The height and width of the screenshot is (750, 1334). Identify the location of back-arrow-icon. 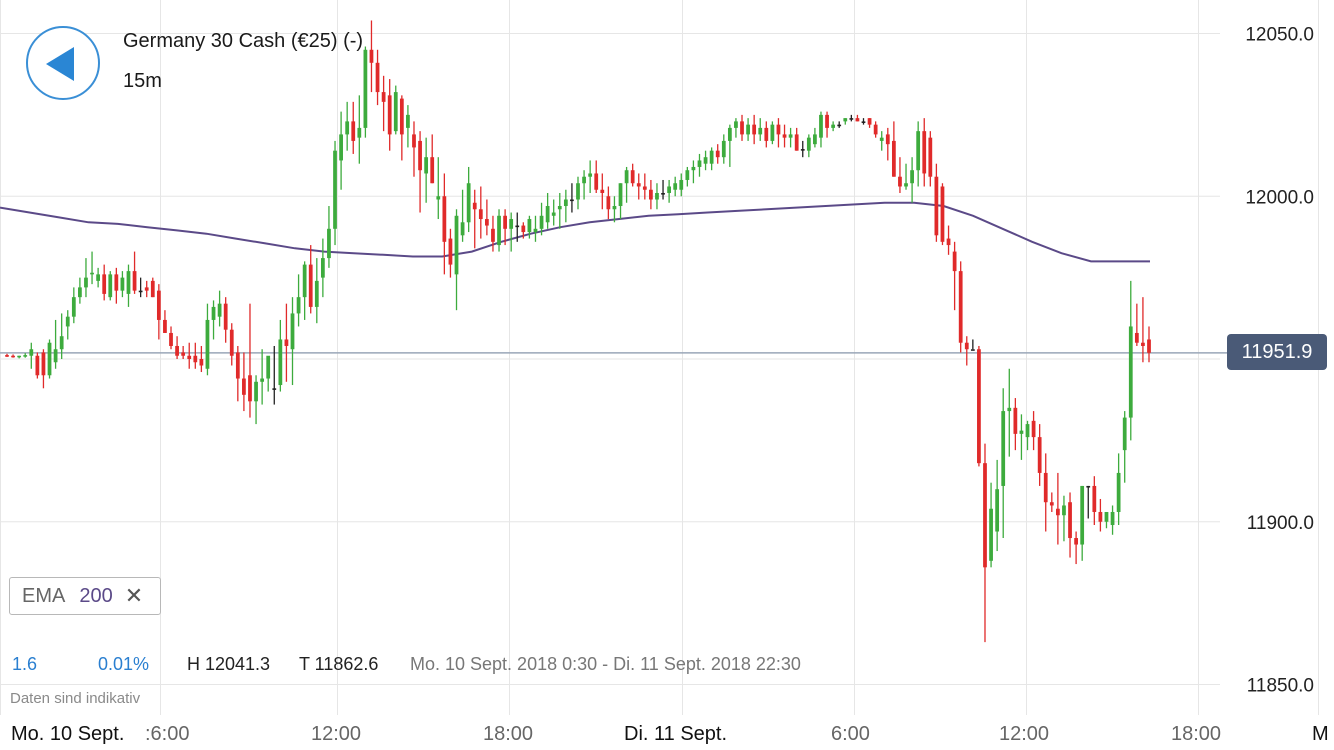
(60, 64).